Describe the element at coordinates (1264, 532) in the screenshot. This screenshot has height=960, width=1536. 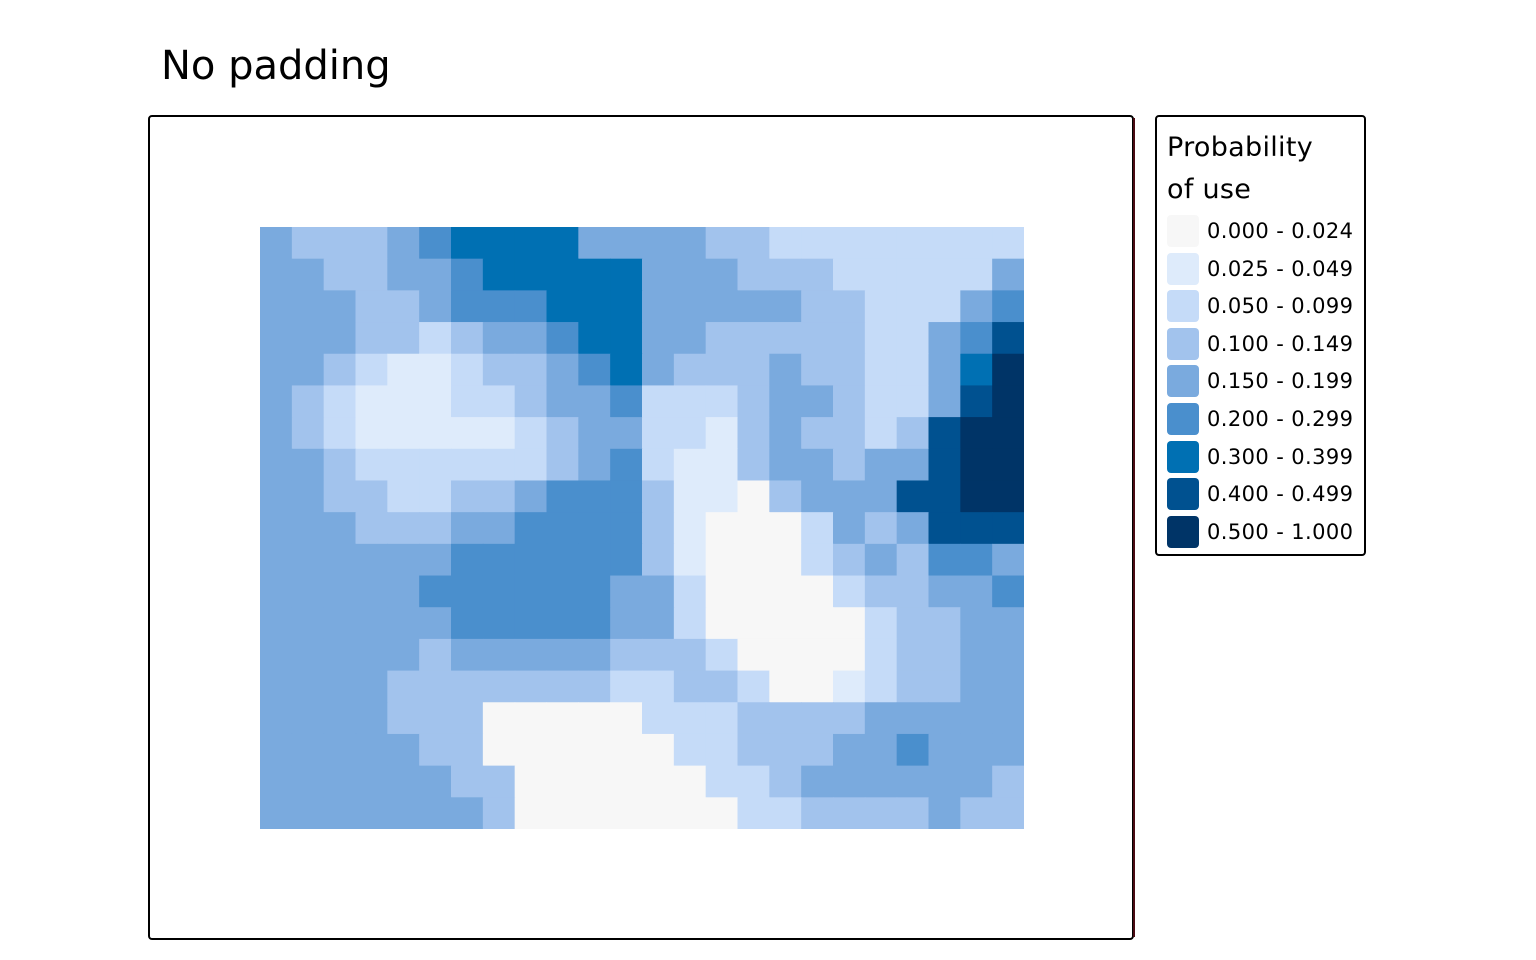
I see `legend-item: 0.500 - 1.000` at that location.